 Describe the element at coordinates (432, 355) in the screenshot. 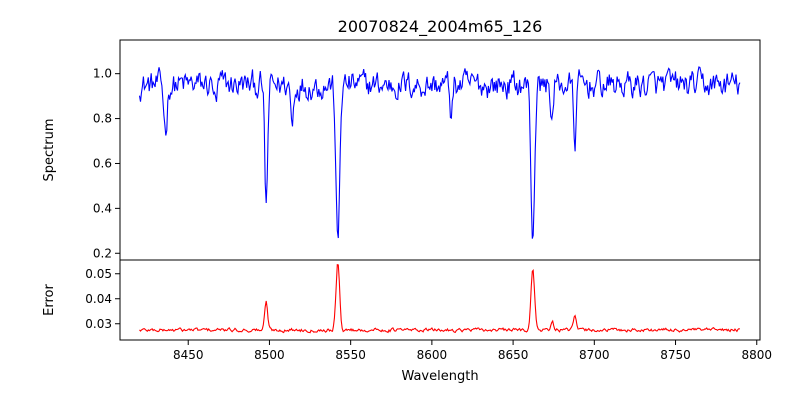

I see `x-tick-label: 8600` at that location.